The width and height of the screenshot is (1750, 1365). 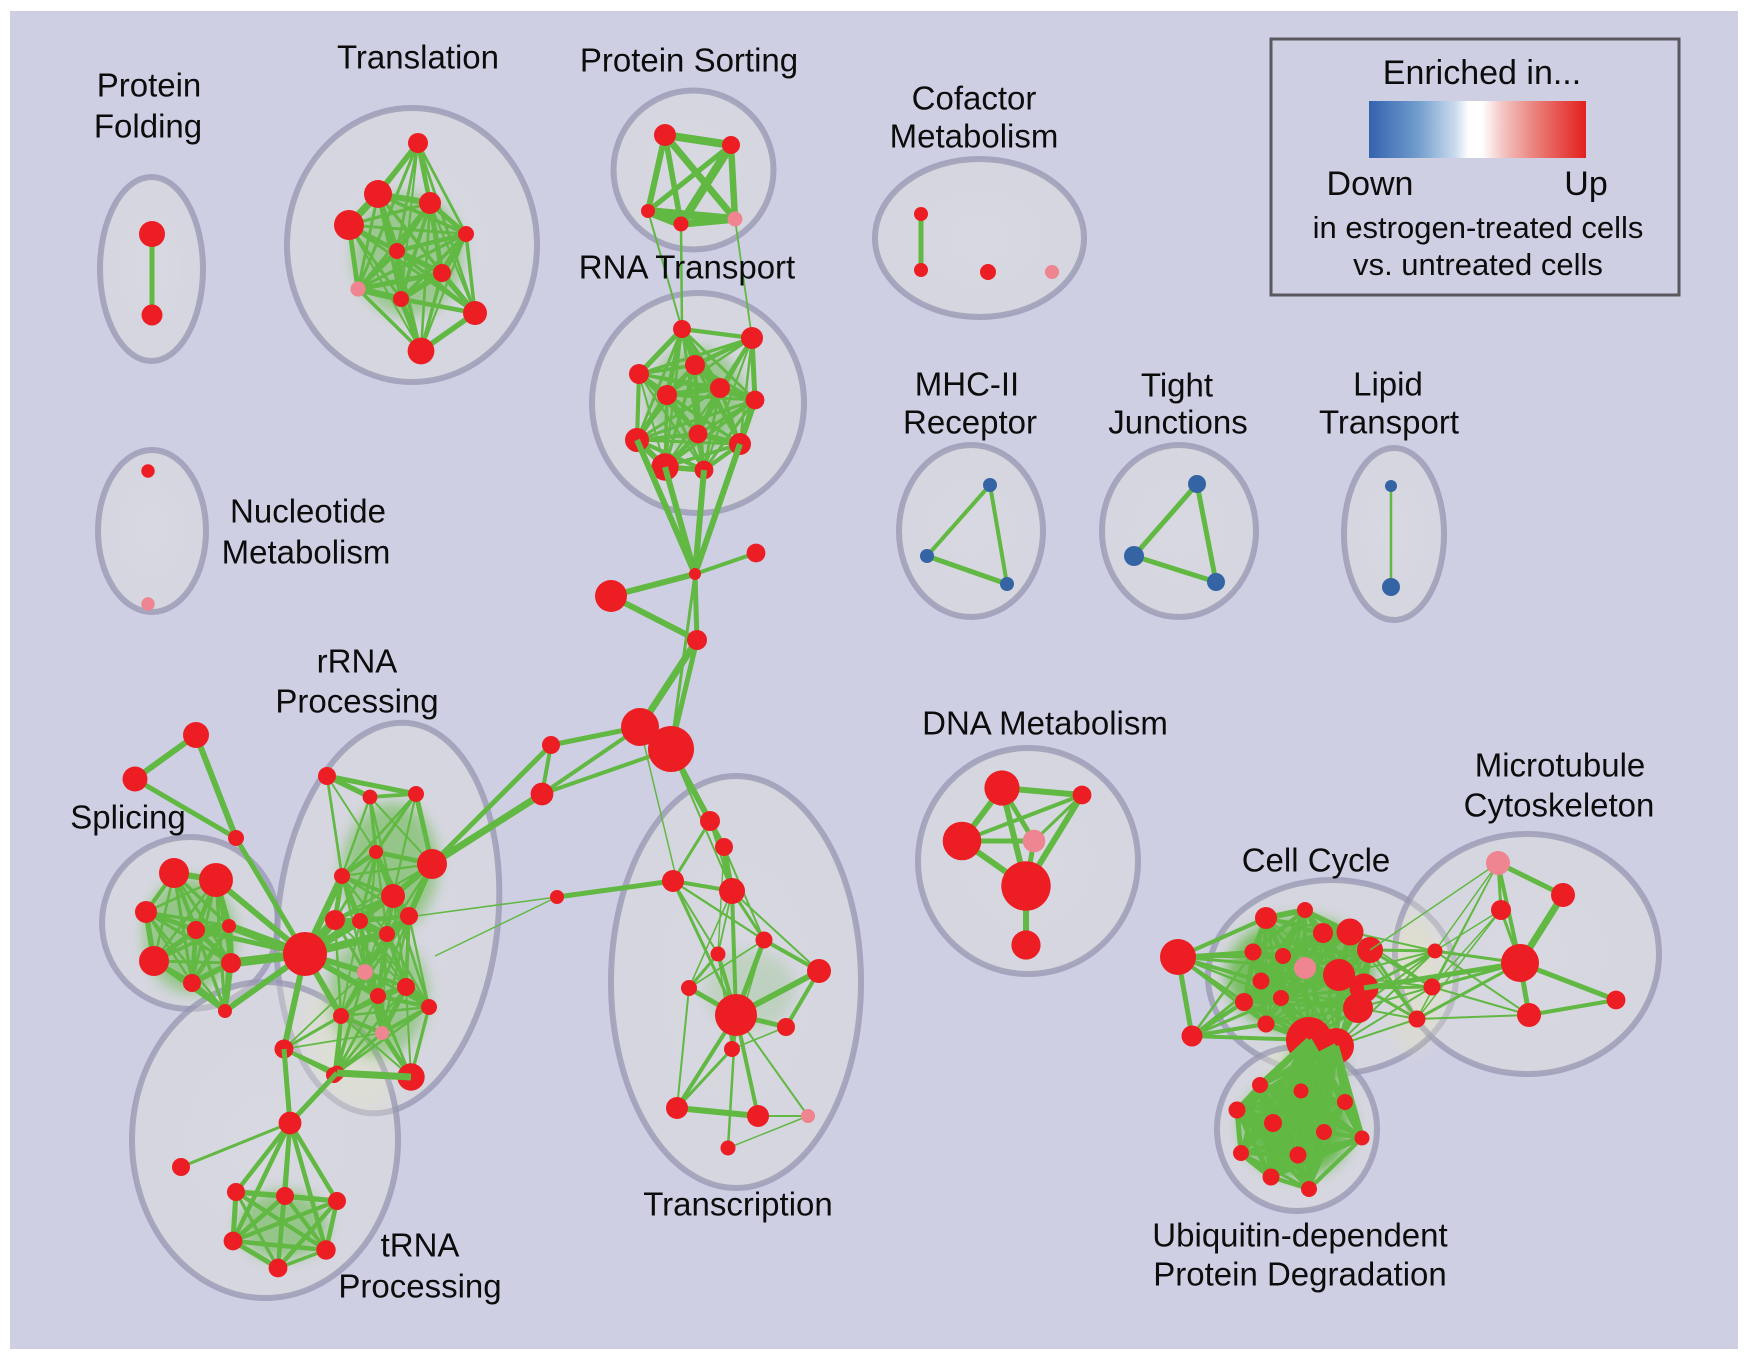 What do you see at coordinates (689, 60) in the screenshot?
I see `svg-text: Protein Sorting` at bounding box center [689, 60].